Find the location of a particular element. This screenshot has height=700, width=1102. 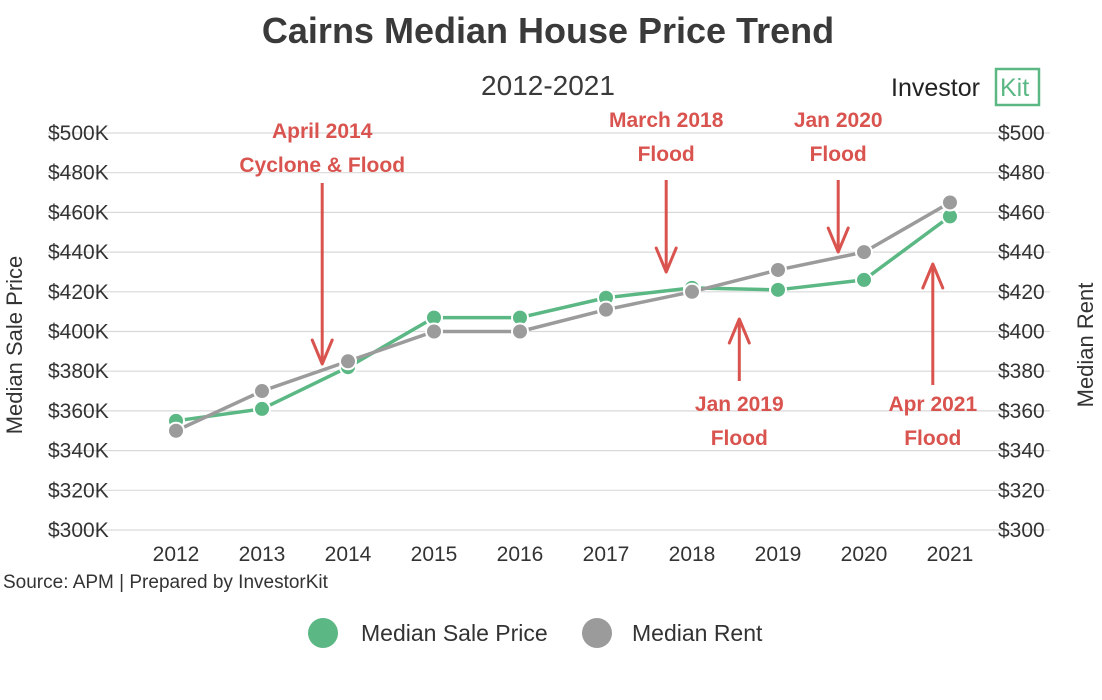

y-left-tick-label: $380K is located at coordinates (78, 371).